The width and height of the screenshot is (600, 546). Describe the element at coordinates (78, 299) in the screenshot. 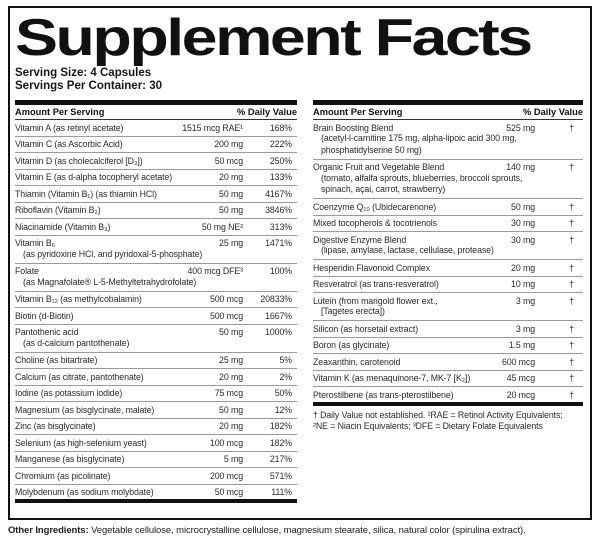

I see `row-name: Vitamin B₁₂ (as methylcobalamin)` at that location.